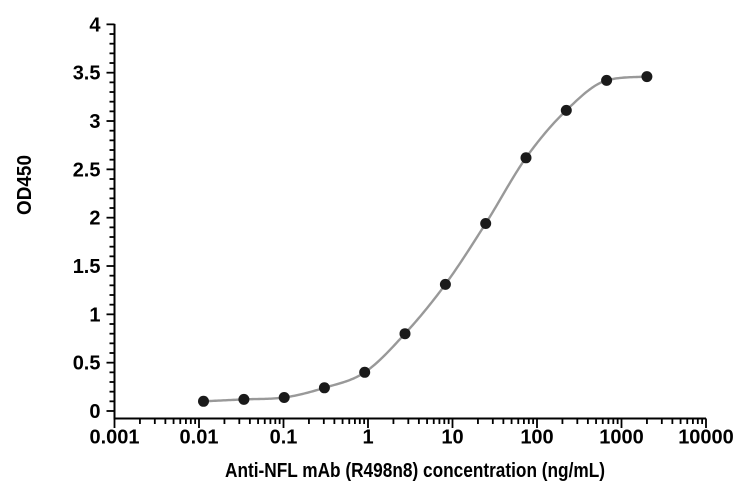  Describe the element at coordinates (25, 185) in the screenshot. I see `y-axis-title: OD450` at that location.